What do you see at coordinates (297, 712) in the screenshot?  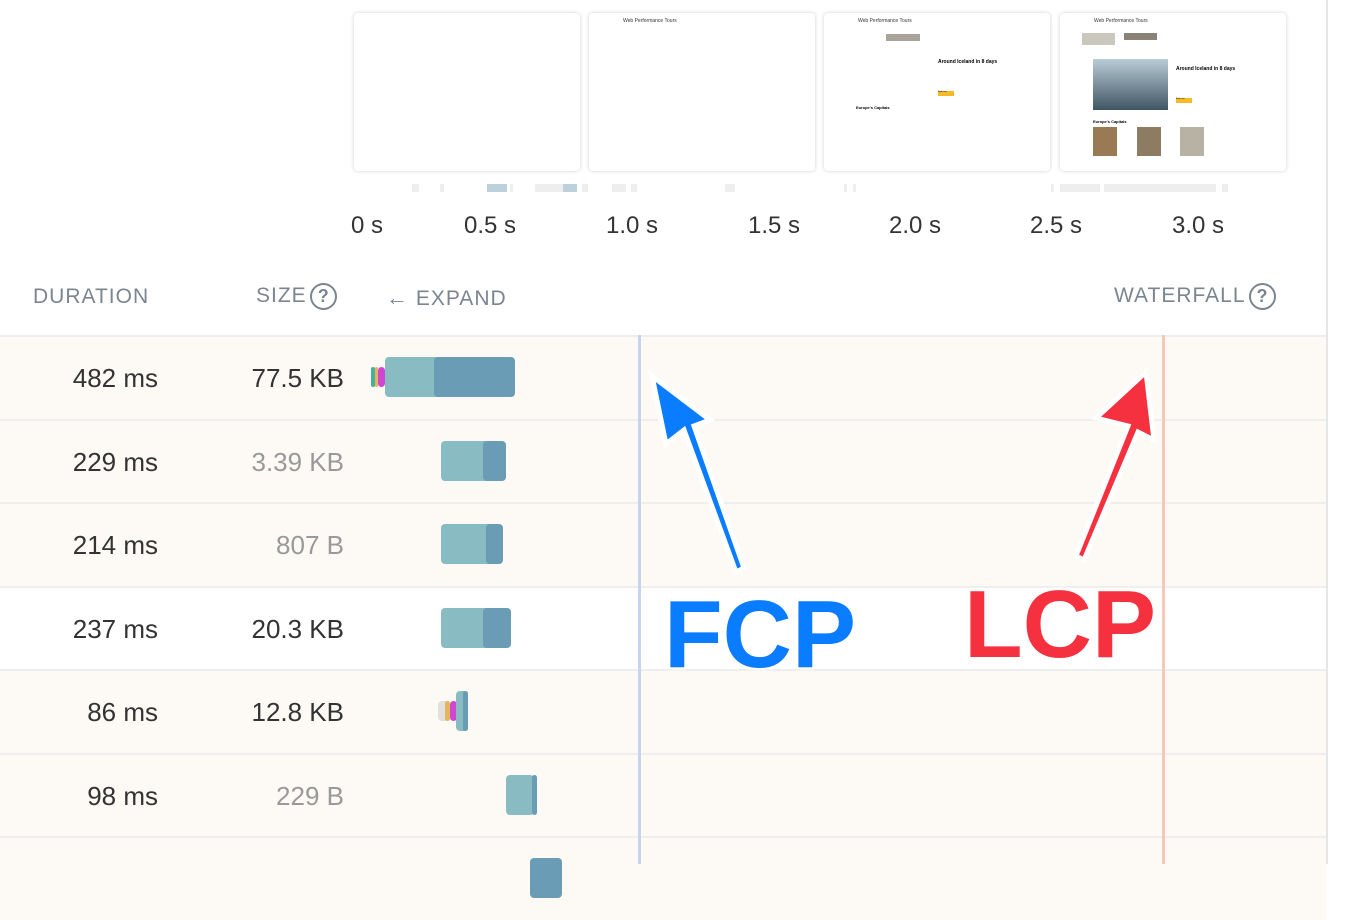 I see `size-value: 12.8 KB` at bounding box center [297, 712].